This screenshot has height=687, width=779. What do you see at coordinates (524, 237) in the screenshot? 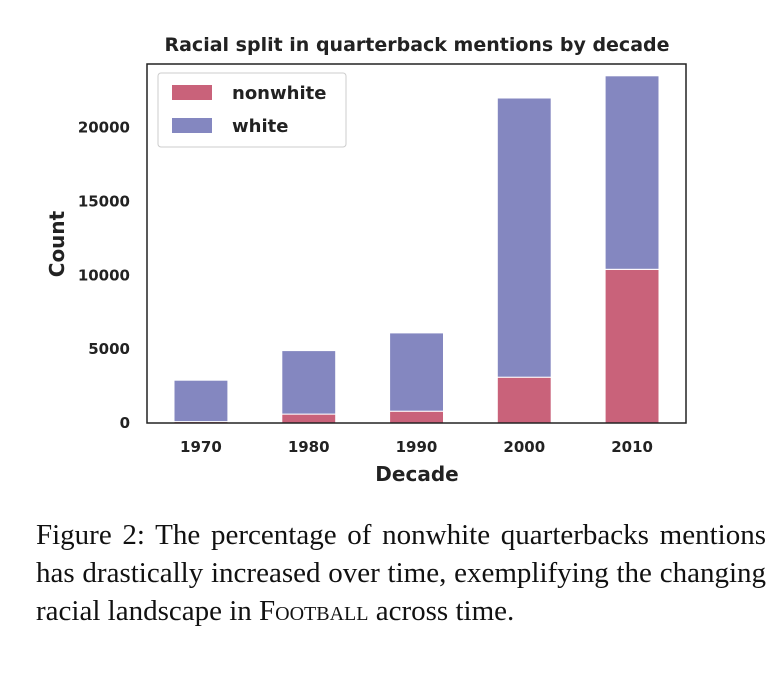
I see `bar-white-2000` at bounding box center [524, 237].